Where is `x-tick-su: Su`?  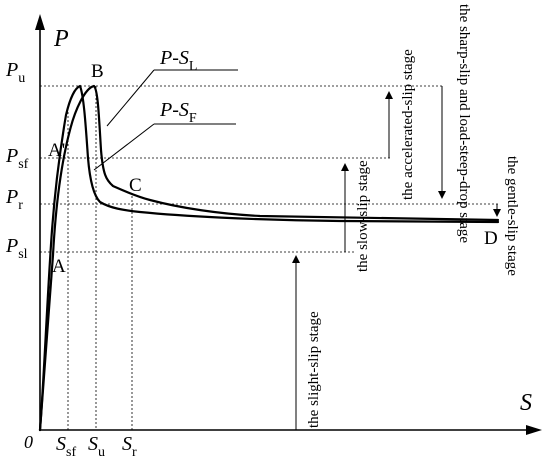 x-tick-su: Su is located at coordinates (96, 446).